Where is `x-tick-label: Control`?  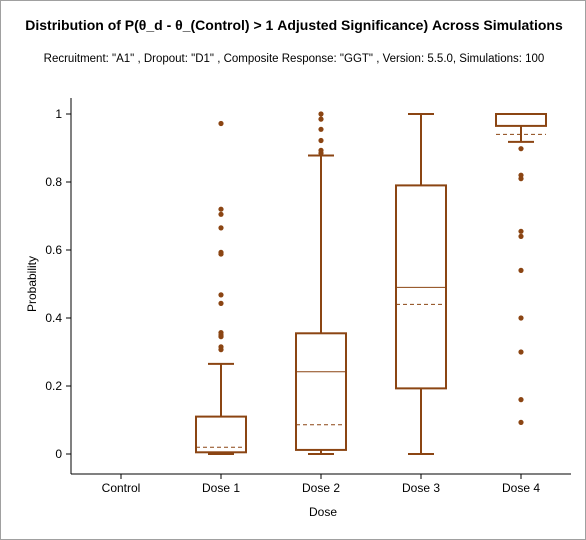 x-tick-label: Control is located at coordinates (121, 488).